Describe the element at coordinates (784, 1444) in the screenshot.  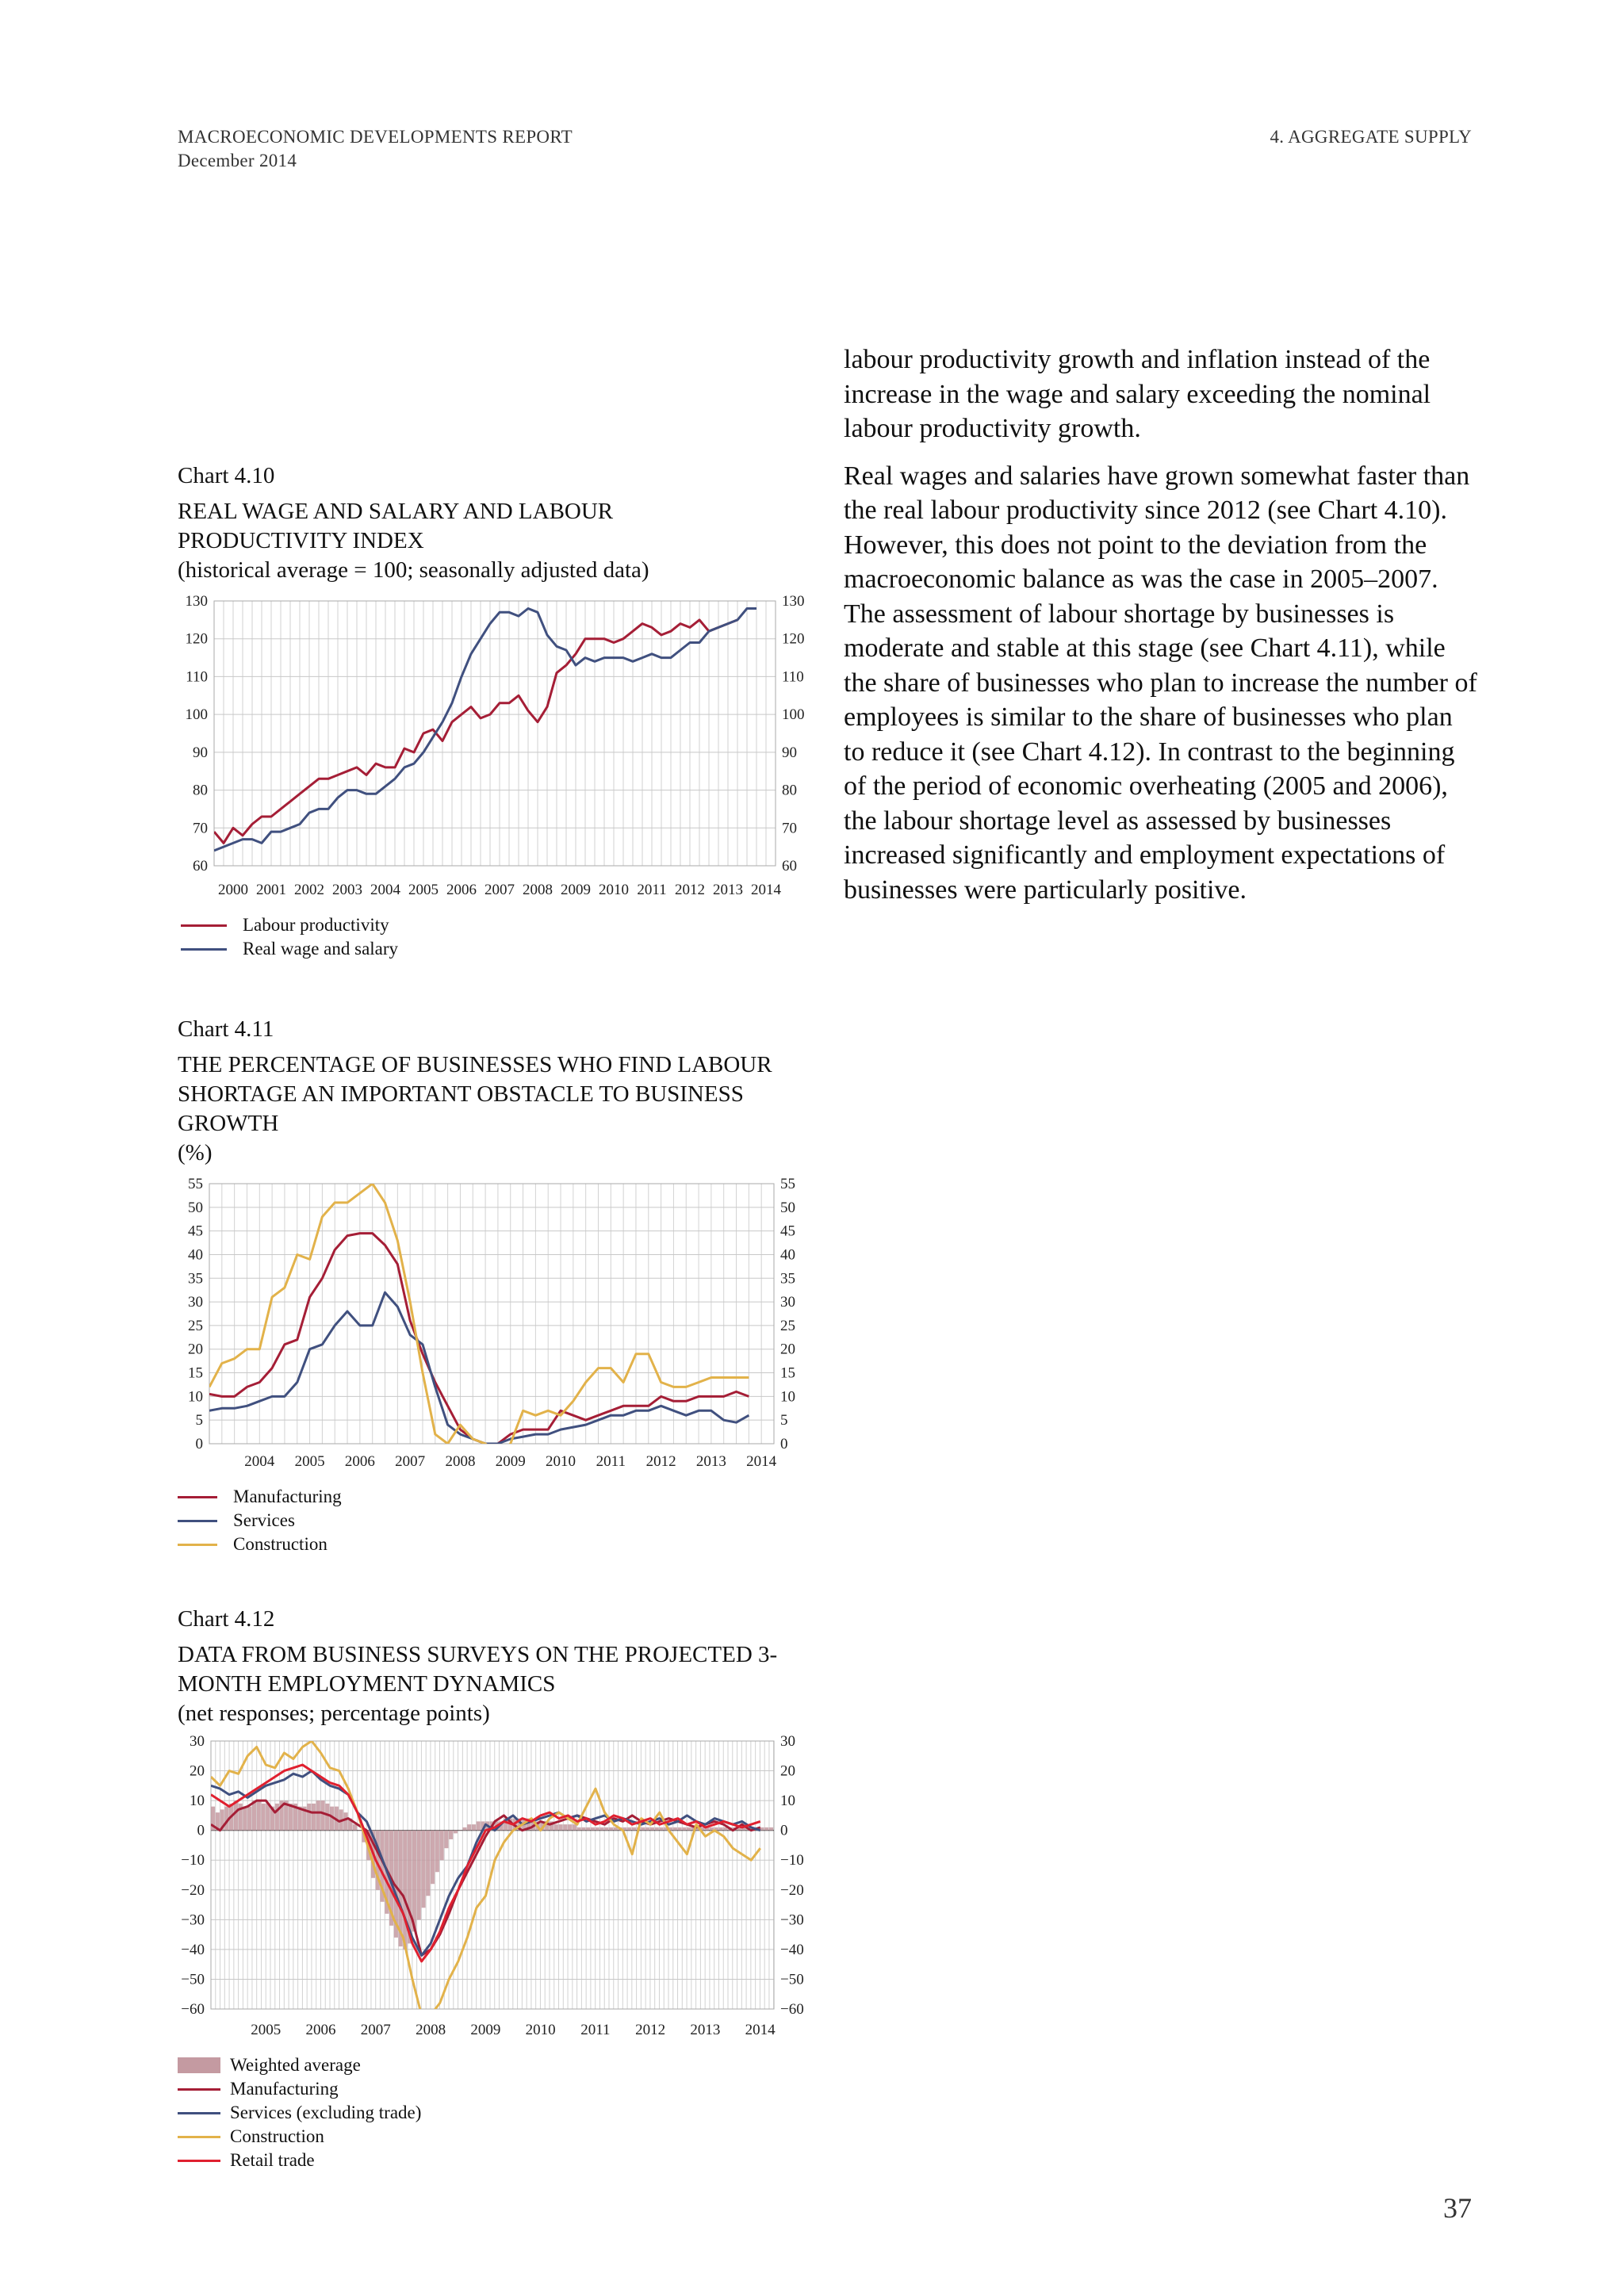
I see `y-tick-label-right: 0` at that location.